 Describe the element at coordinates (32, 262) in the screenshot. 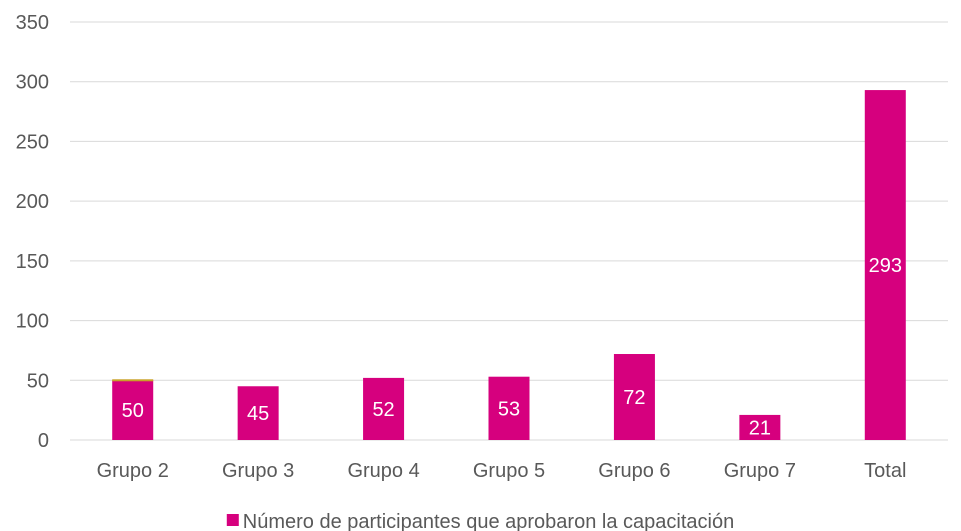

I see `y-tick-label: 150` at that location.